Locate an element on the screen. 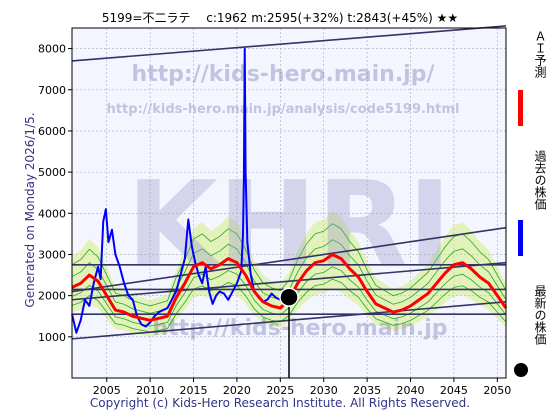 The image size is (560, 420). latest-price-marker is located at coordinates (289, 332).